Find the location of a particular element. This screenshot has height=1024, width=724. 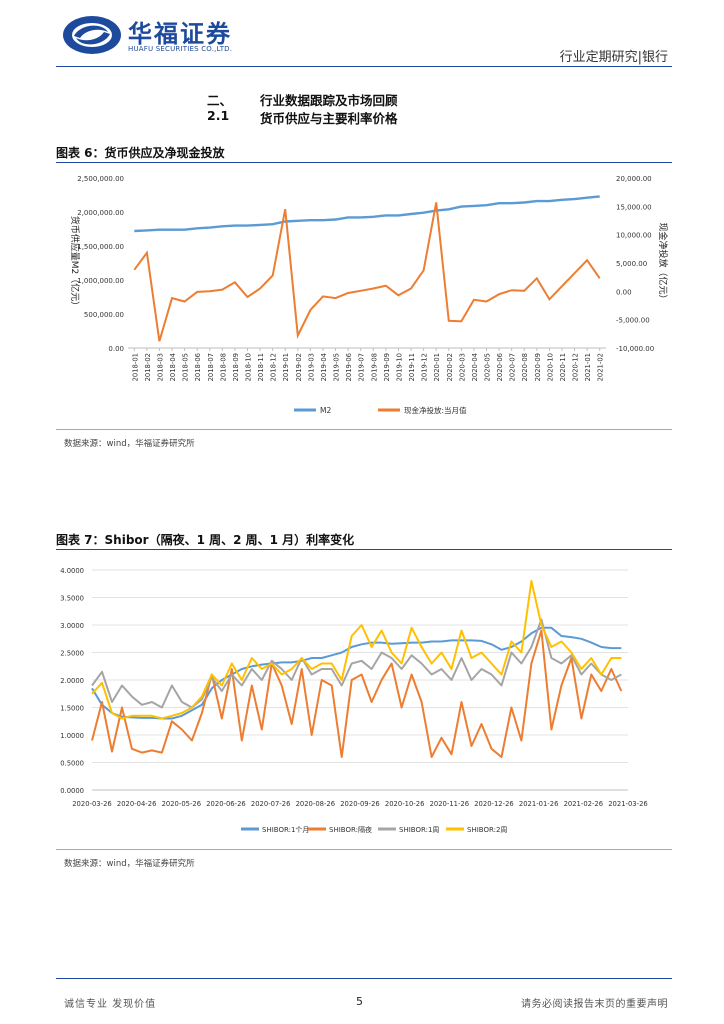

y-tick-label: 3.5000 is located at coordinates (72, 599).